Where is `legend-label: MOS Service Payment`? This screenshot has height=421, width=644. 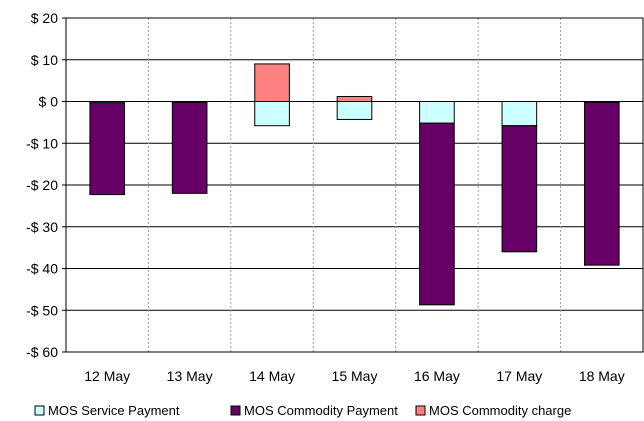
legend-label: MOS Service Payment is located at coordinates (114, 410).